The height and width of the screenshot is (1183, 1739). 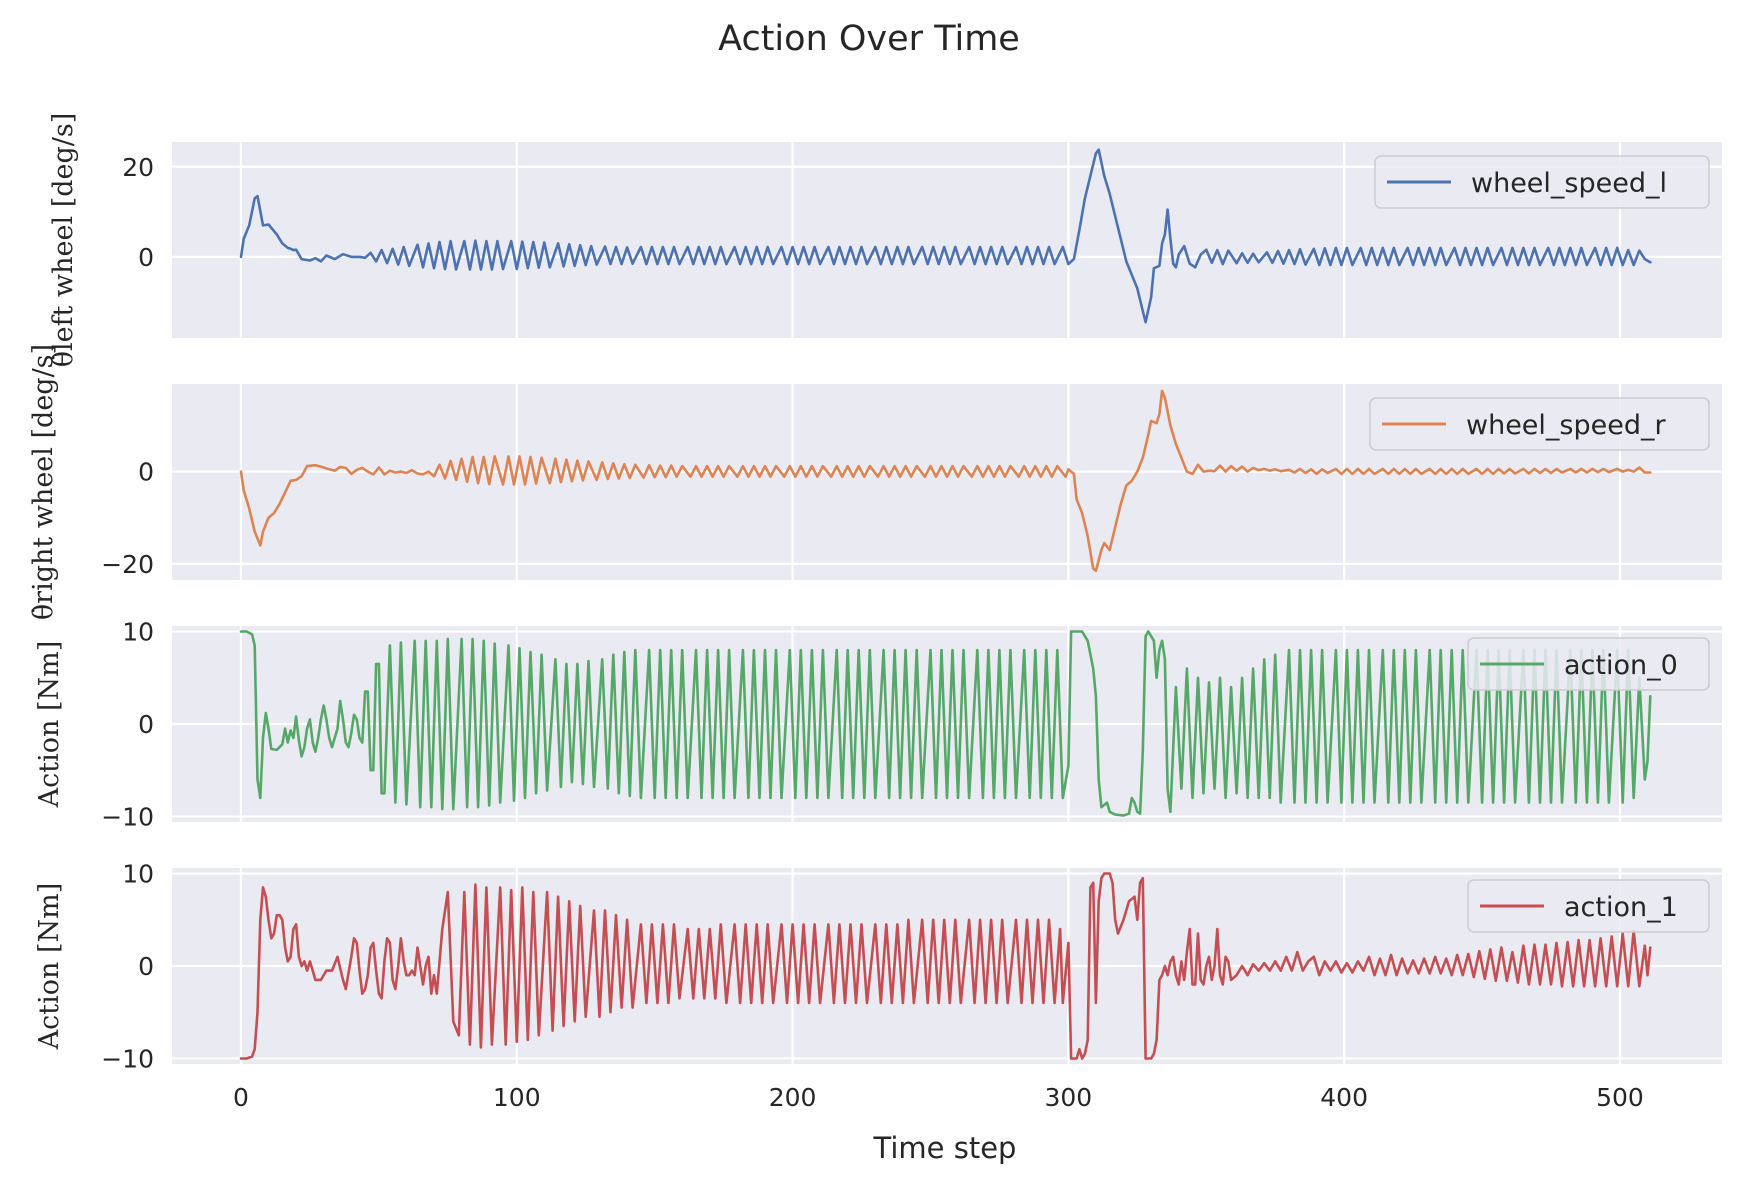 I want to click on series-line-wheel_speed_l, so click(x=945, y=236).